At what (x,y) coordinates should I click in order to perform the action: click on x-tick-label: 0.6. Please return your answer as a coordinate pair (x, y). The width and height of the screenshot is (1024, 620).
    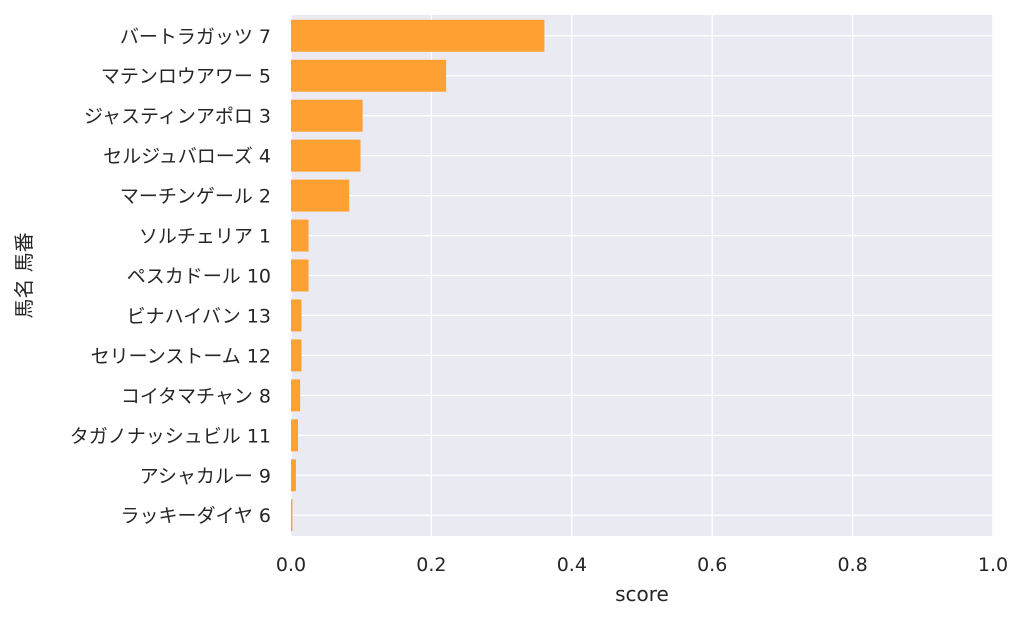
    Looking at the image, I should click on (712, 565).